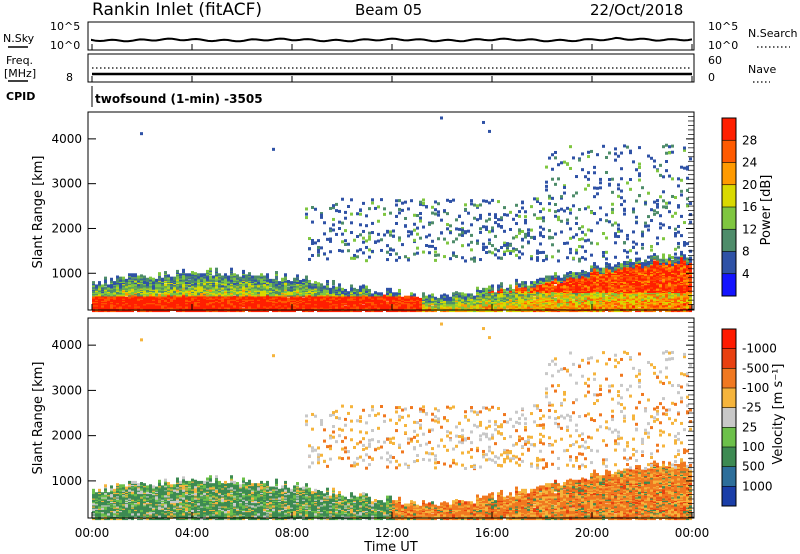  I want to click on noise-left-tick-top: 10^5, so click(65, 26).